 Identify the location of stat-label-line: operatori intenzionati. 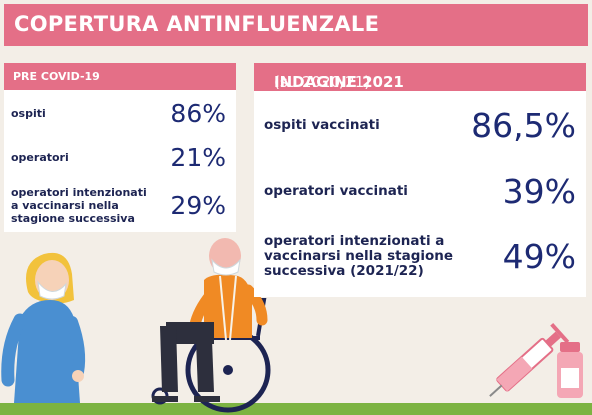
(79, 192).